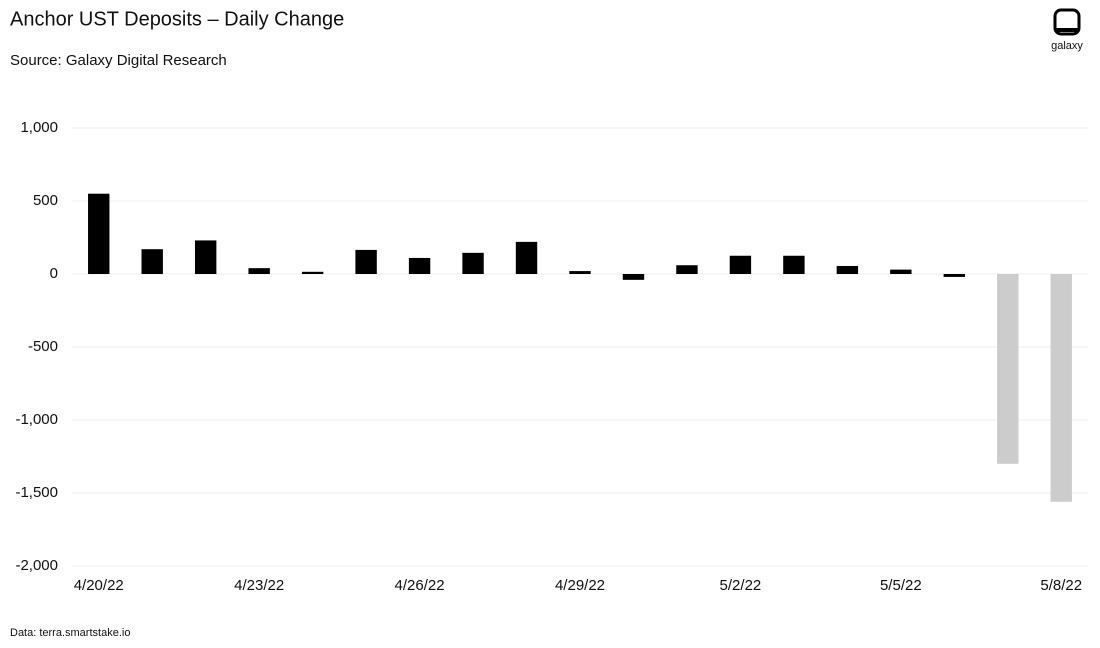 The width and height of the screenshot is (1100, 648). I want to click on x-tick-label: 5/8/22, so click(1061, 585).